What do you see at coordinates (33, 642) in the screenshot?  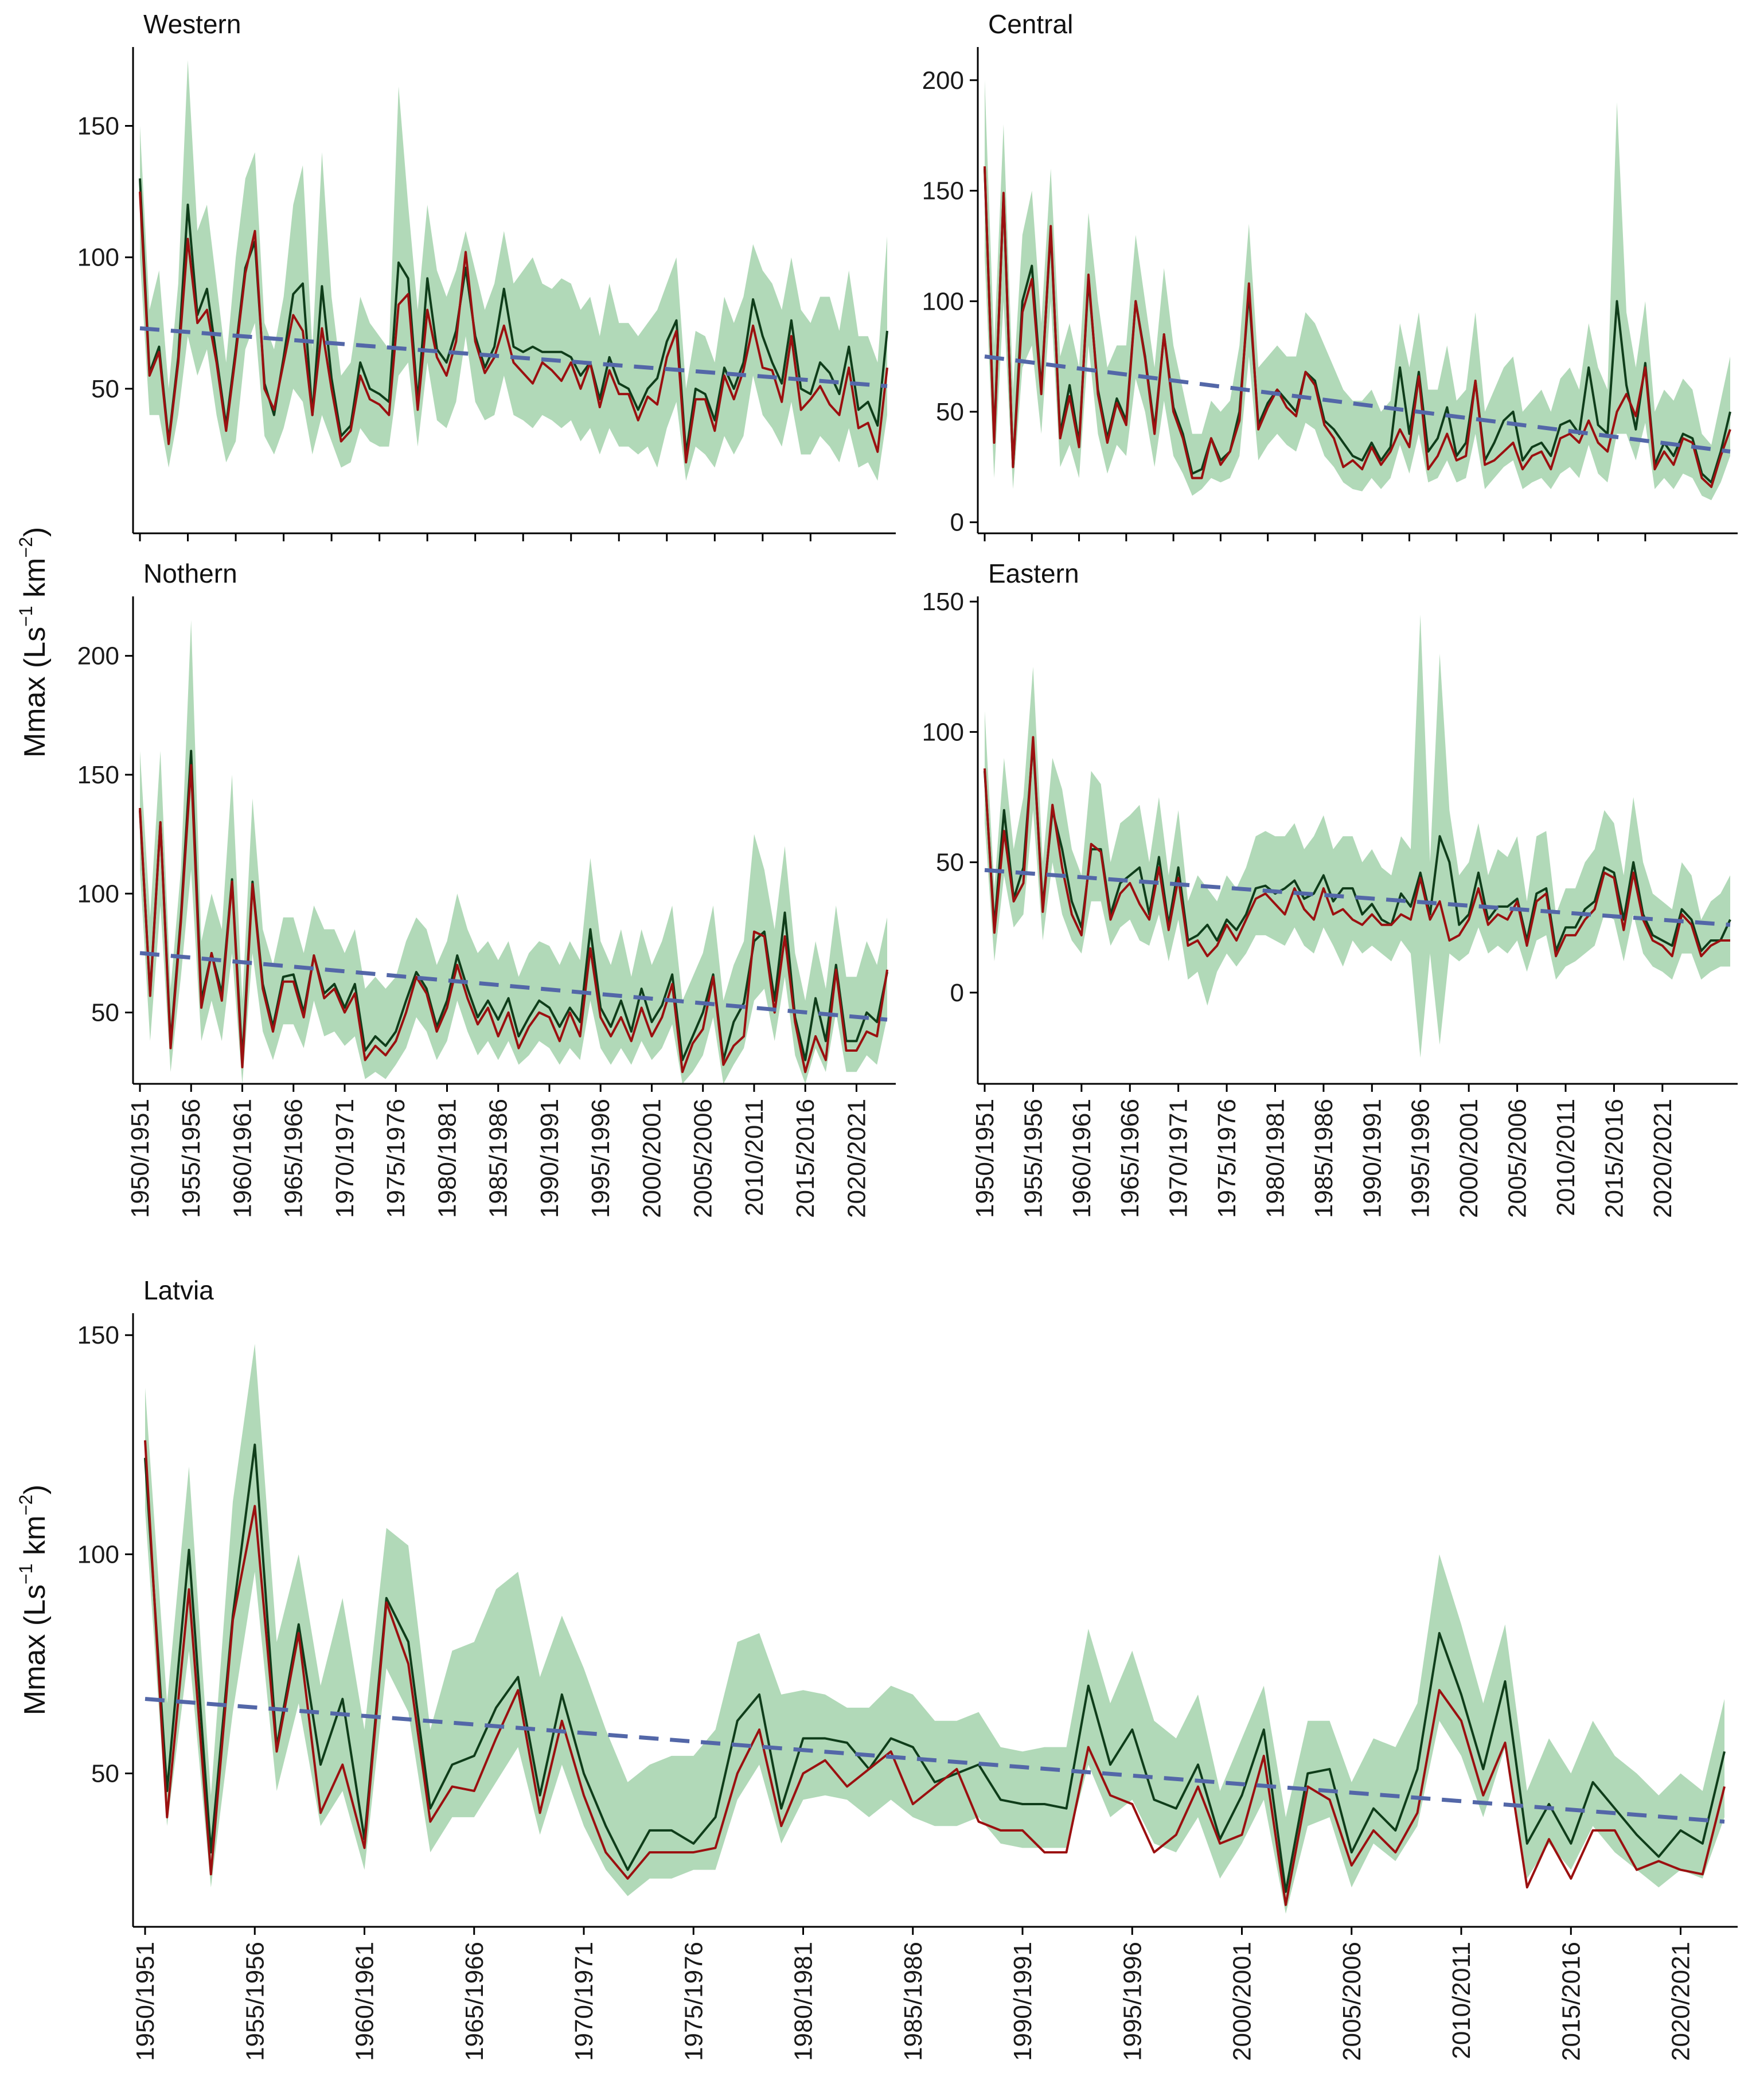 I see `y-axis-title-upper: Mmax (Ls−1 km−2)` at bounding box center [33, 642].